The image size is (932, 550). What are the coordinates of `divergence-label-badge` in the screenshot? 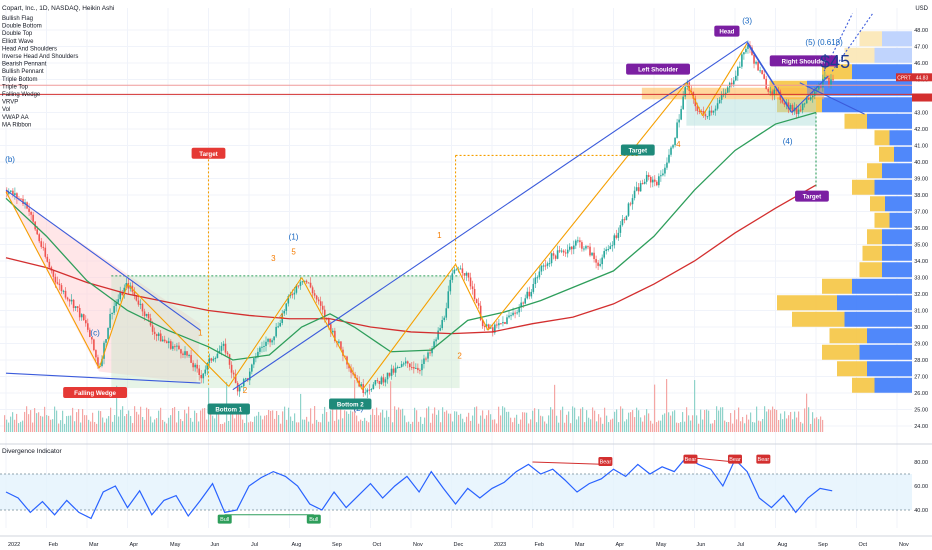 It's located at (313, 519).